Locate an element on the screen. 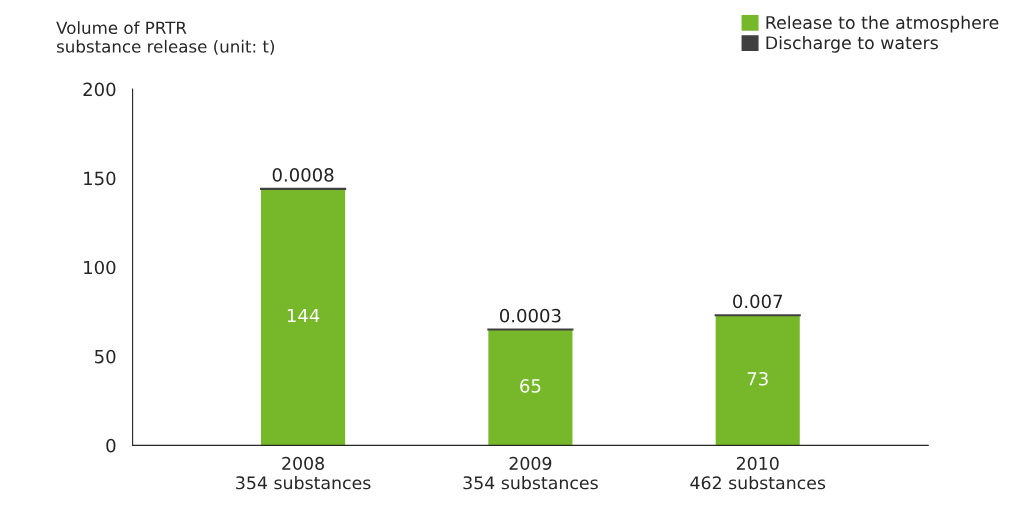  data-label: 0.0008 is located at coordinates (303, 175).